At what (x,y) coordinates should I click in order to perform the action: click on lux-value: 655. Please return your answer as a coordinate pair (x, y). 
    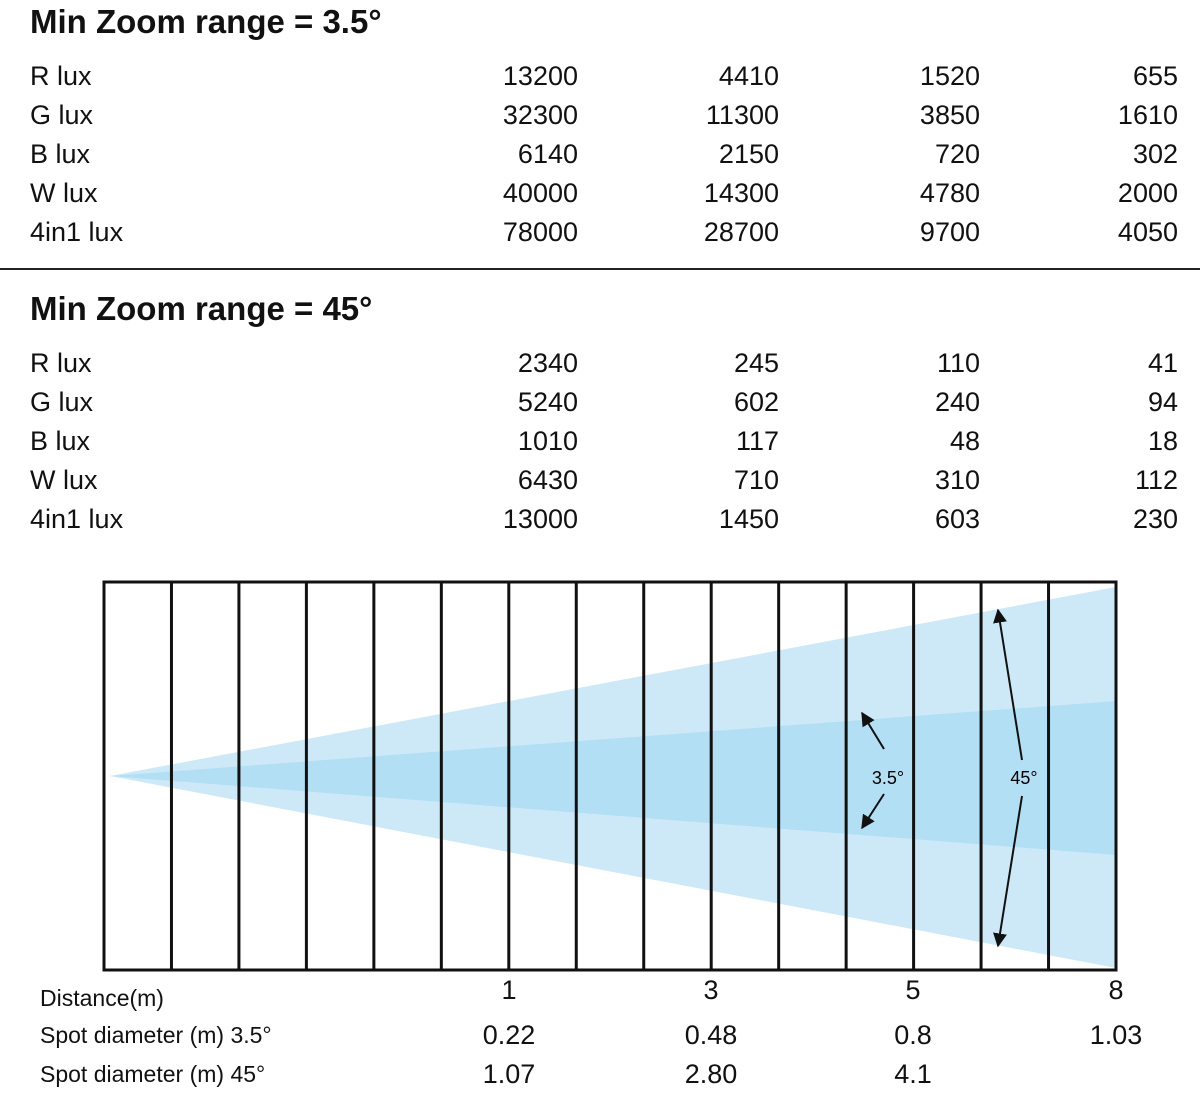
    Looking at the image, I should click on (1155, 76).